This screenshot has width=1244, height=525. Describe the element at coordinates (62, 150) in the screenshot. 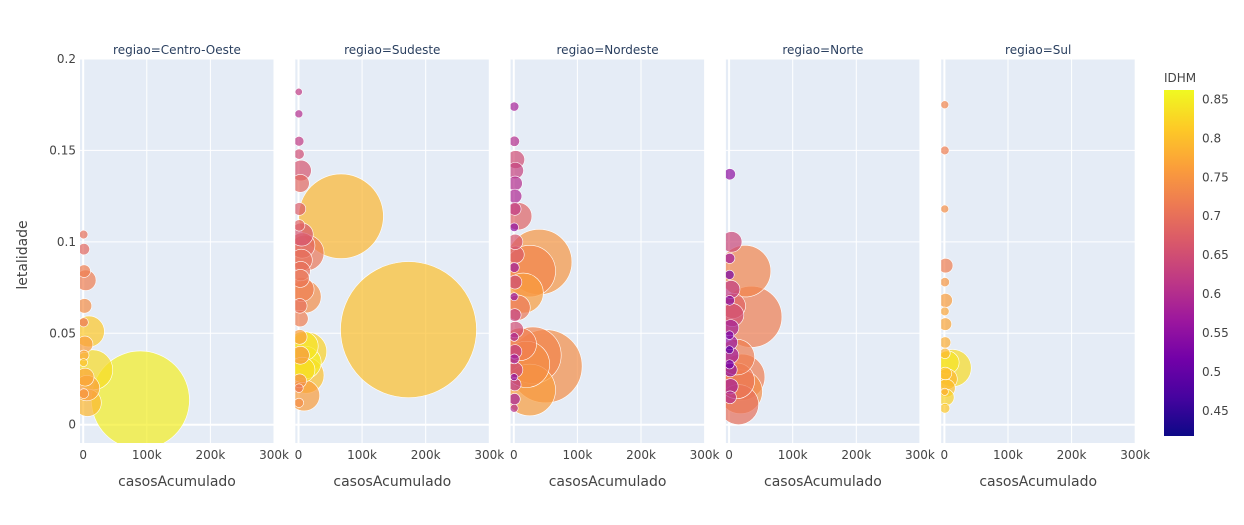

I see `y-tick-label: 0.15` at that location.